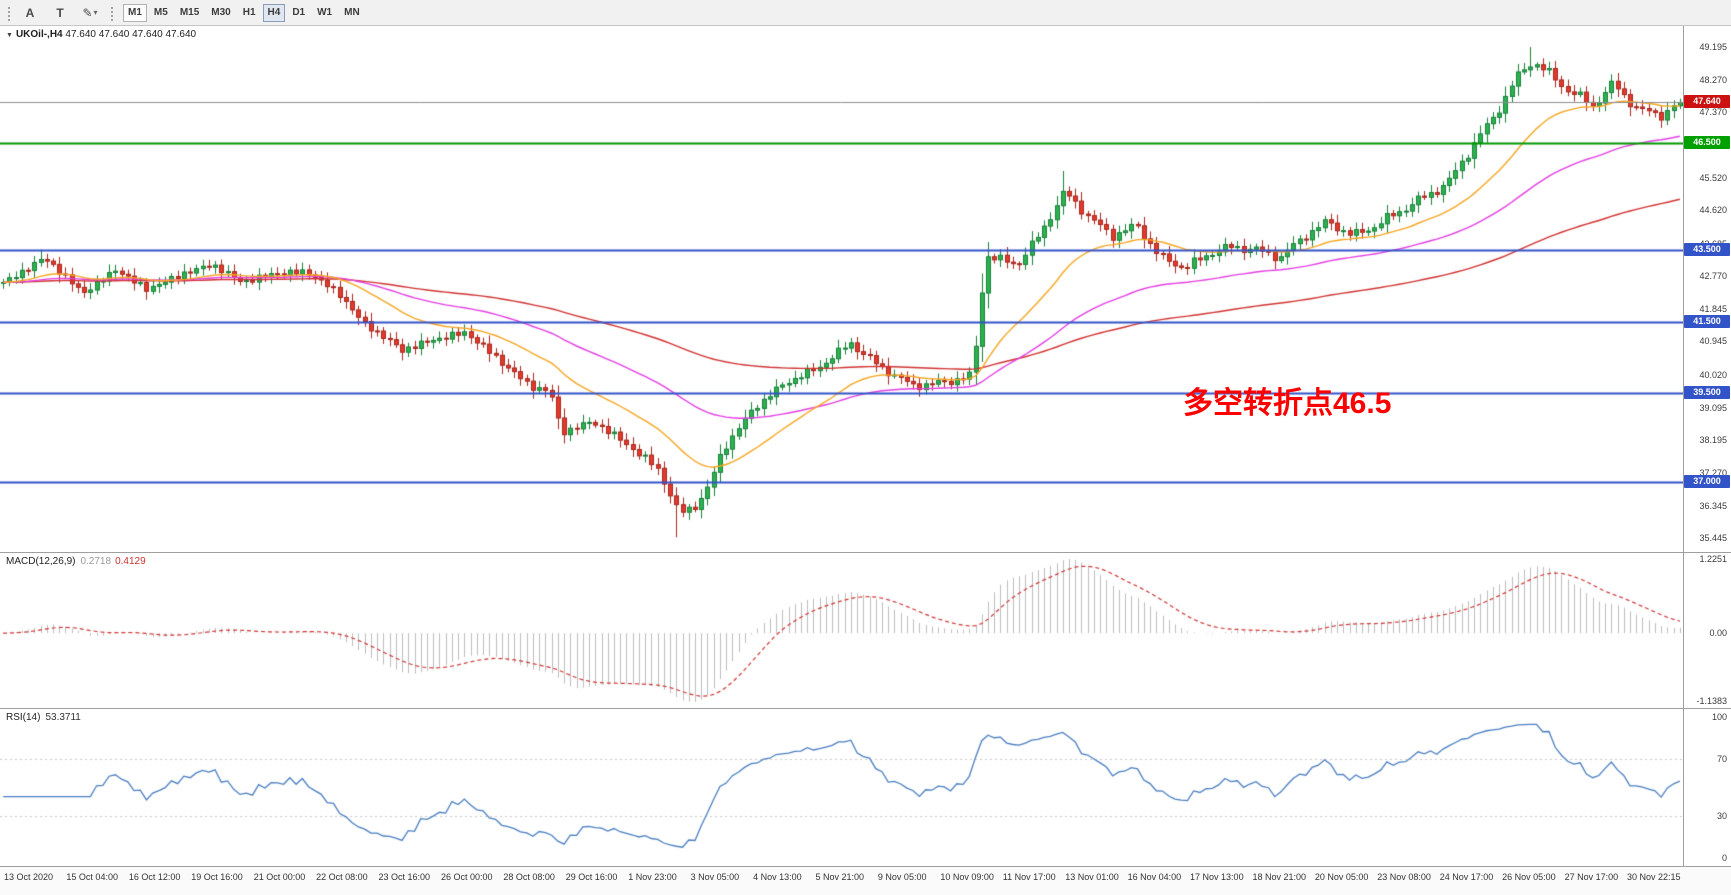  Describe the element at coordinates (63, 717) in the screenshot. I see `rsi-value: 53.3711` at that location.